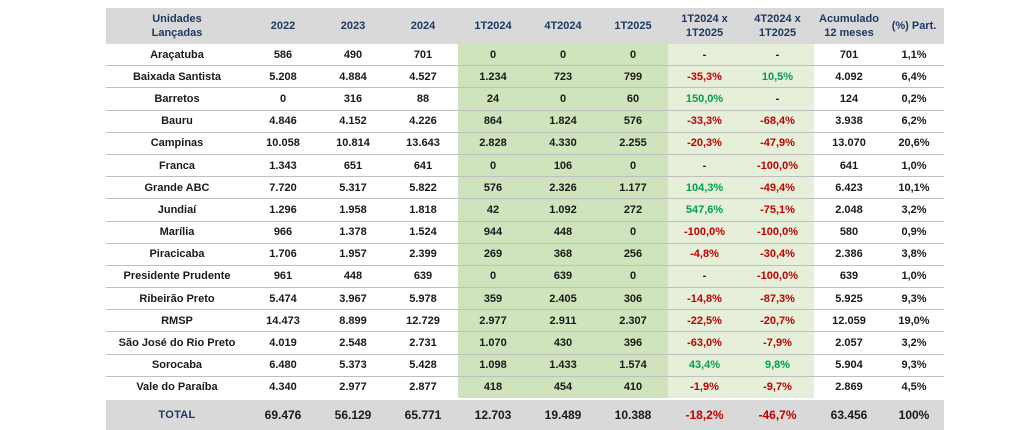  I want to click on var-yoy: 104,3%, so click(704, 188).